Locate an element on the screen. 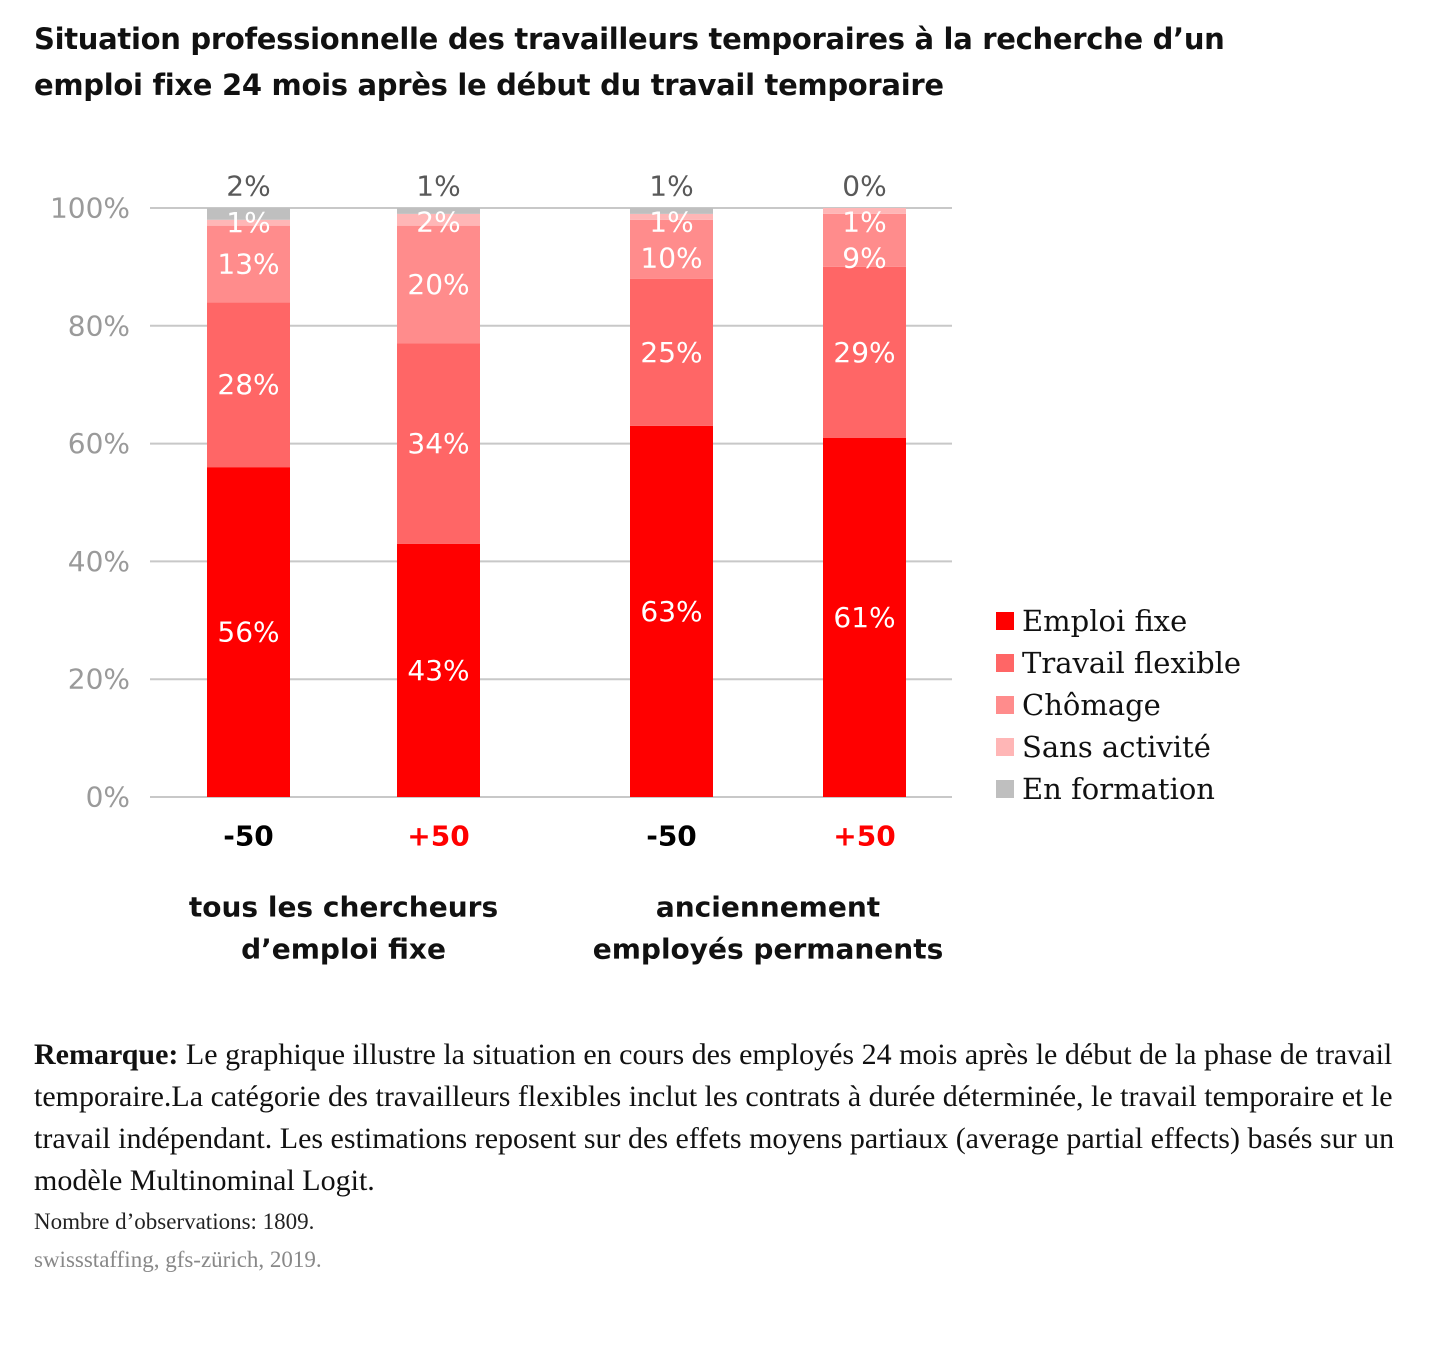 The width and height of the screenshot is (1429, 1358). data-label: 0% is located at coordinates (864, 186).